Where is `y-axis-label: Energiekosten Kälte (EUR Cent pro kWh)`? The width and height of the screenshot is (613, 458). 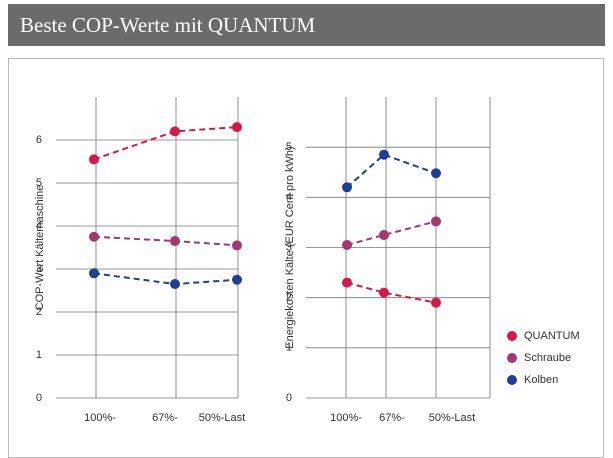 y-axis-label: Energiekosten Kälte (EUR Cent pro kWh) is located at coordinates (290, 247).